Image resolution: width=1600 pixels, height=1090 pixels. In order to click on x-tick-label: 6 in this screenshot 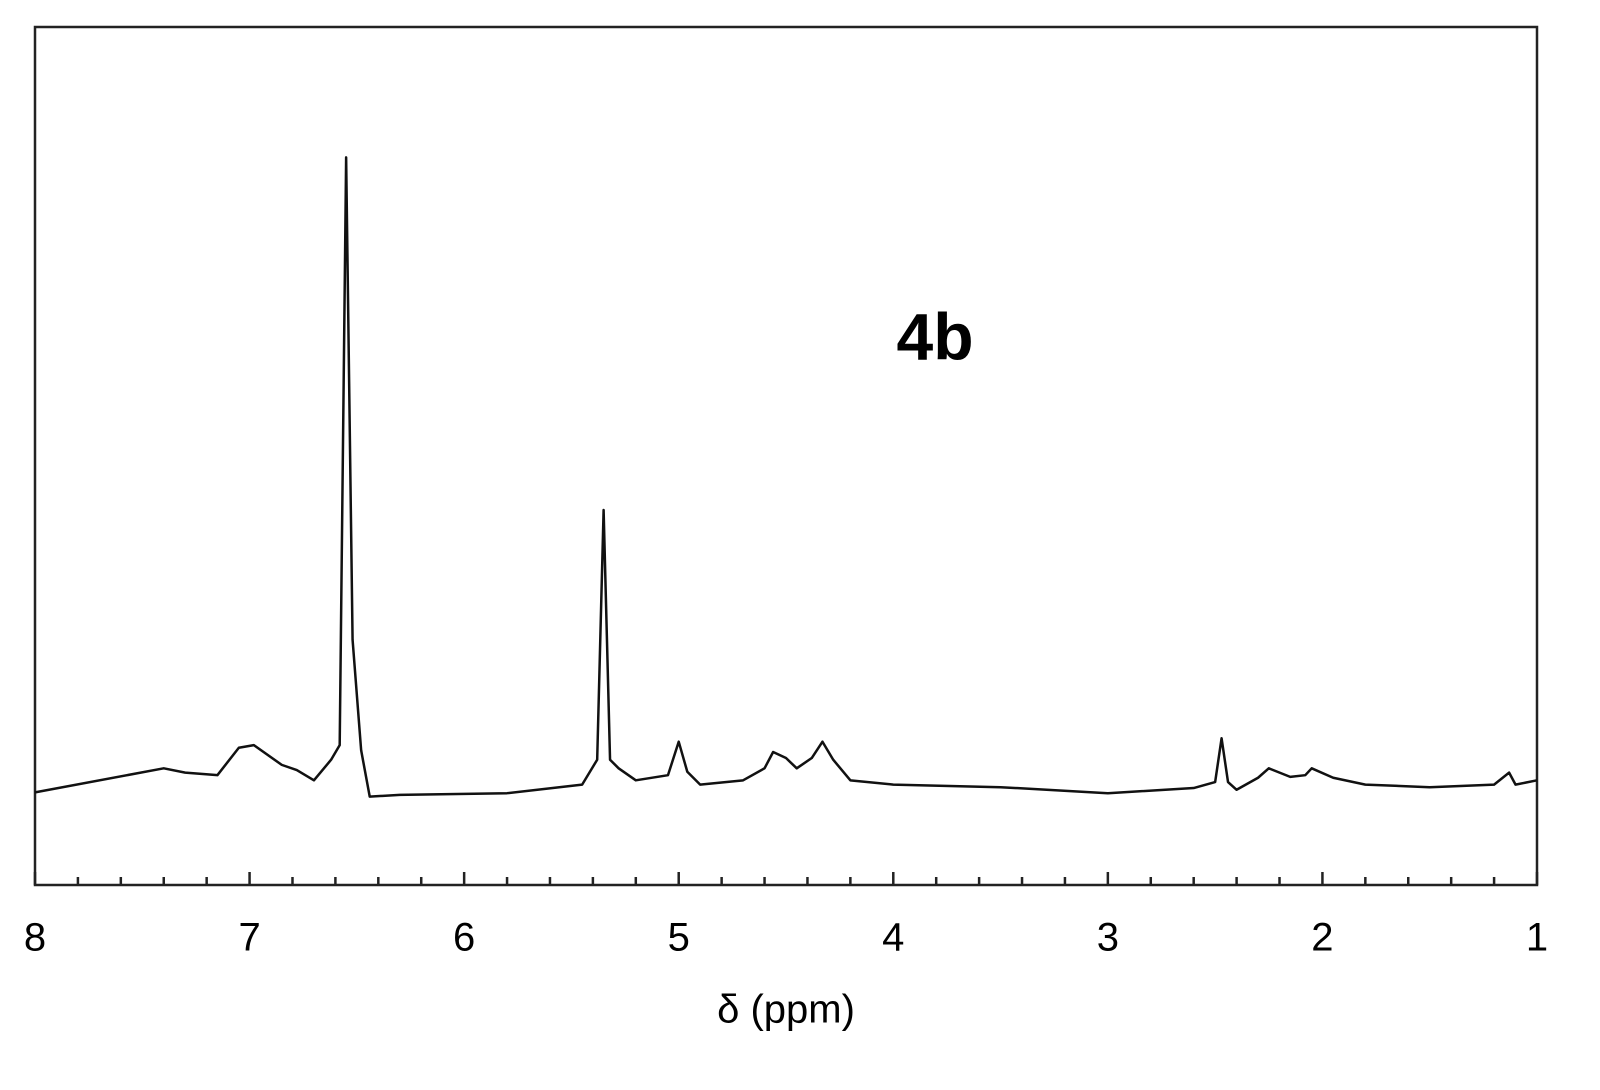, I will do `click(464, 938)`.